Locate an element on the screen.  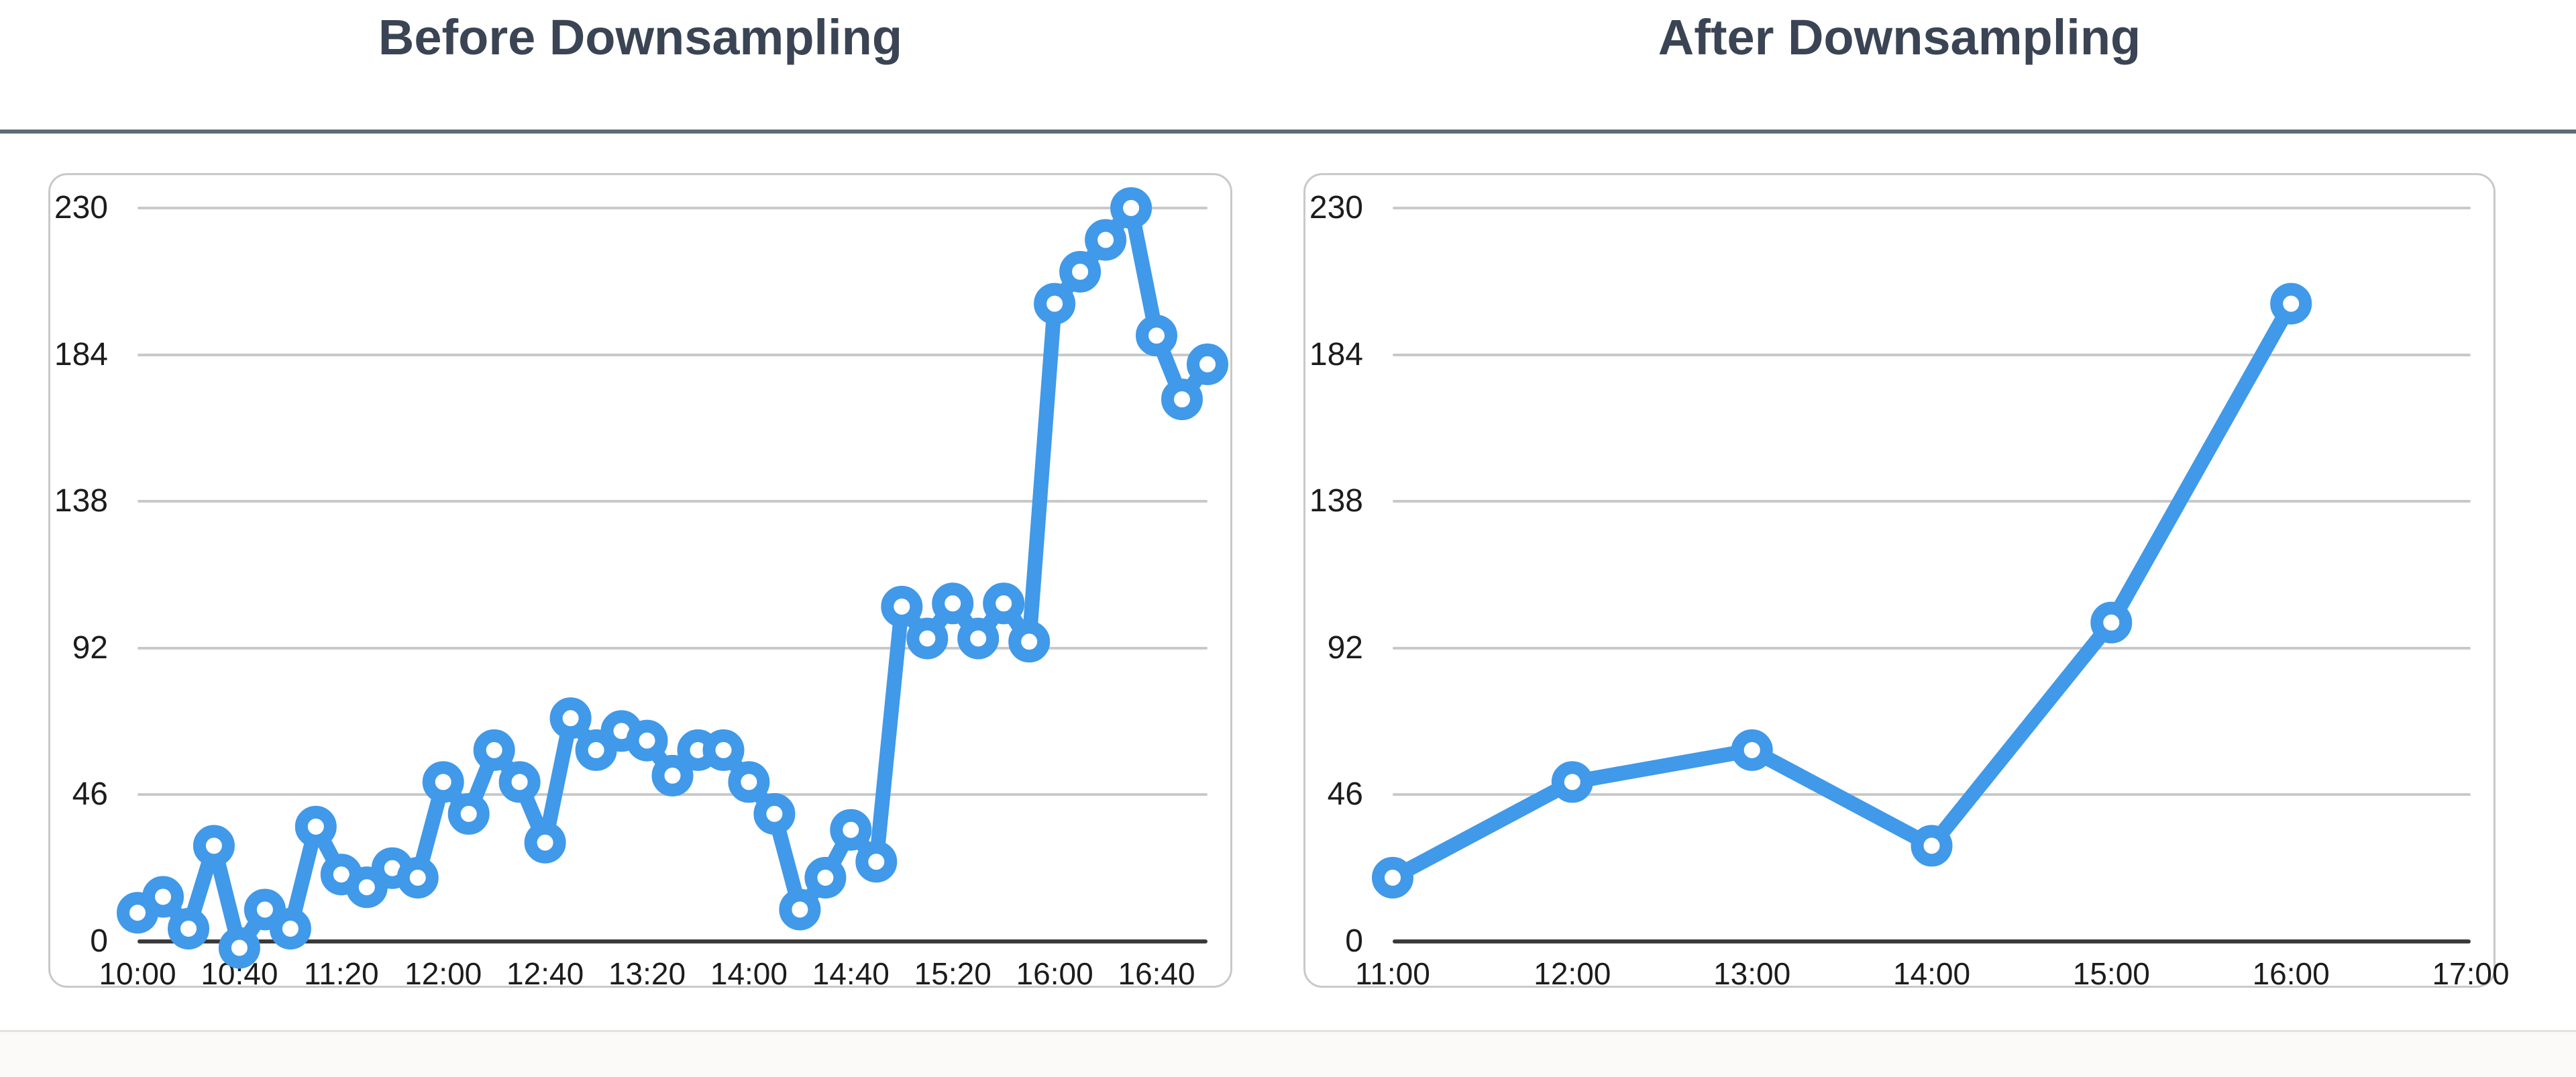
x-axis-label: 17:00 is located at coordinates (2471, 973).